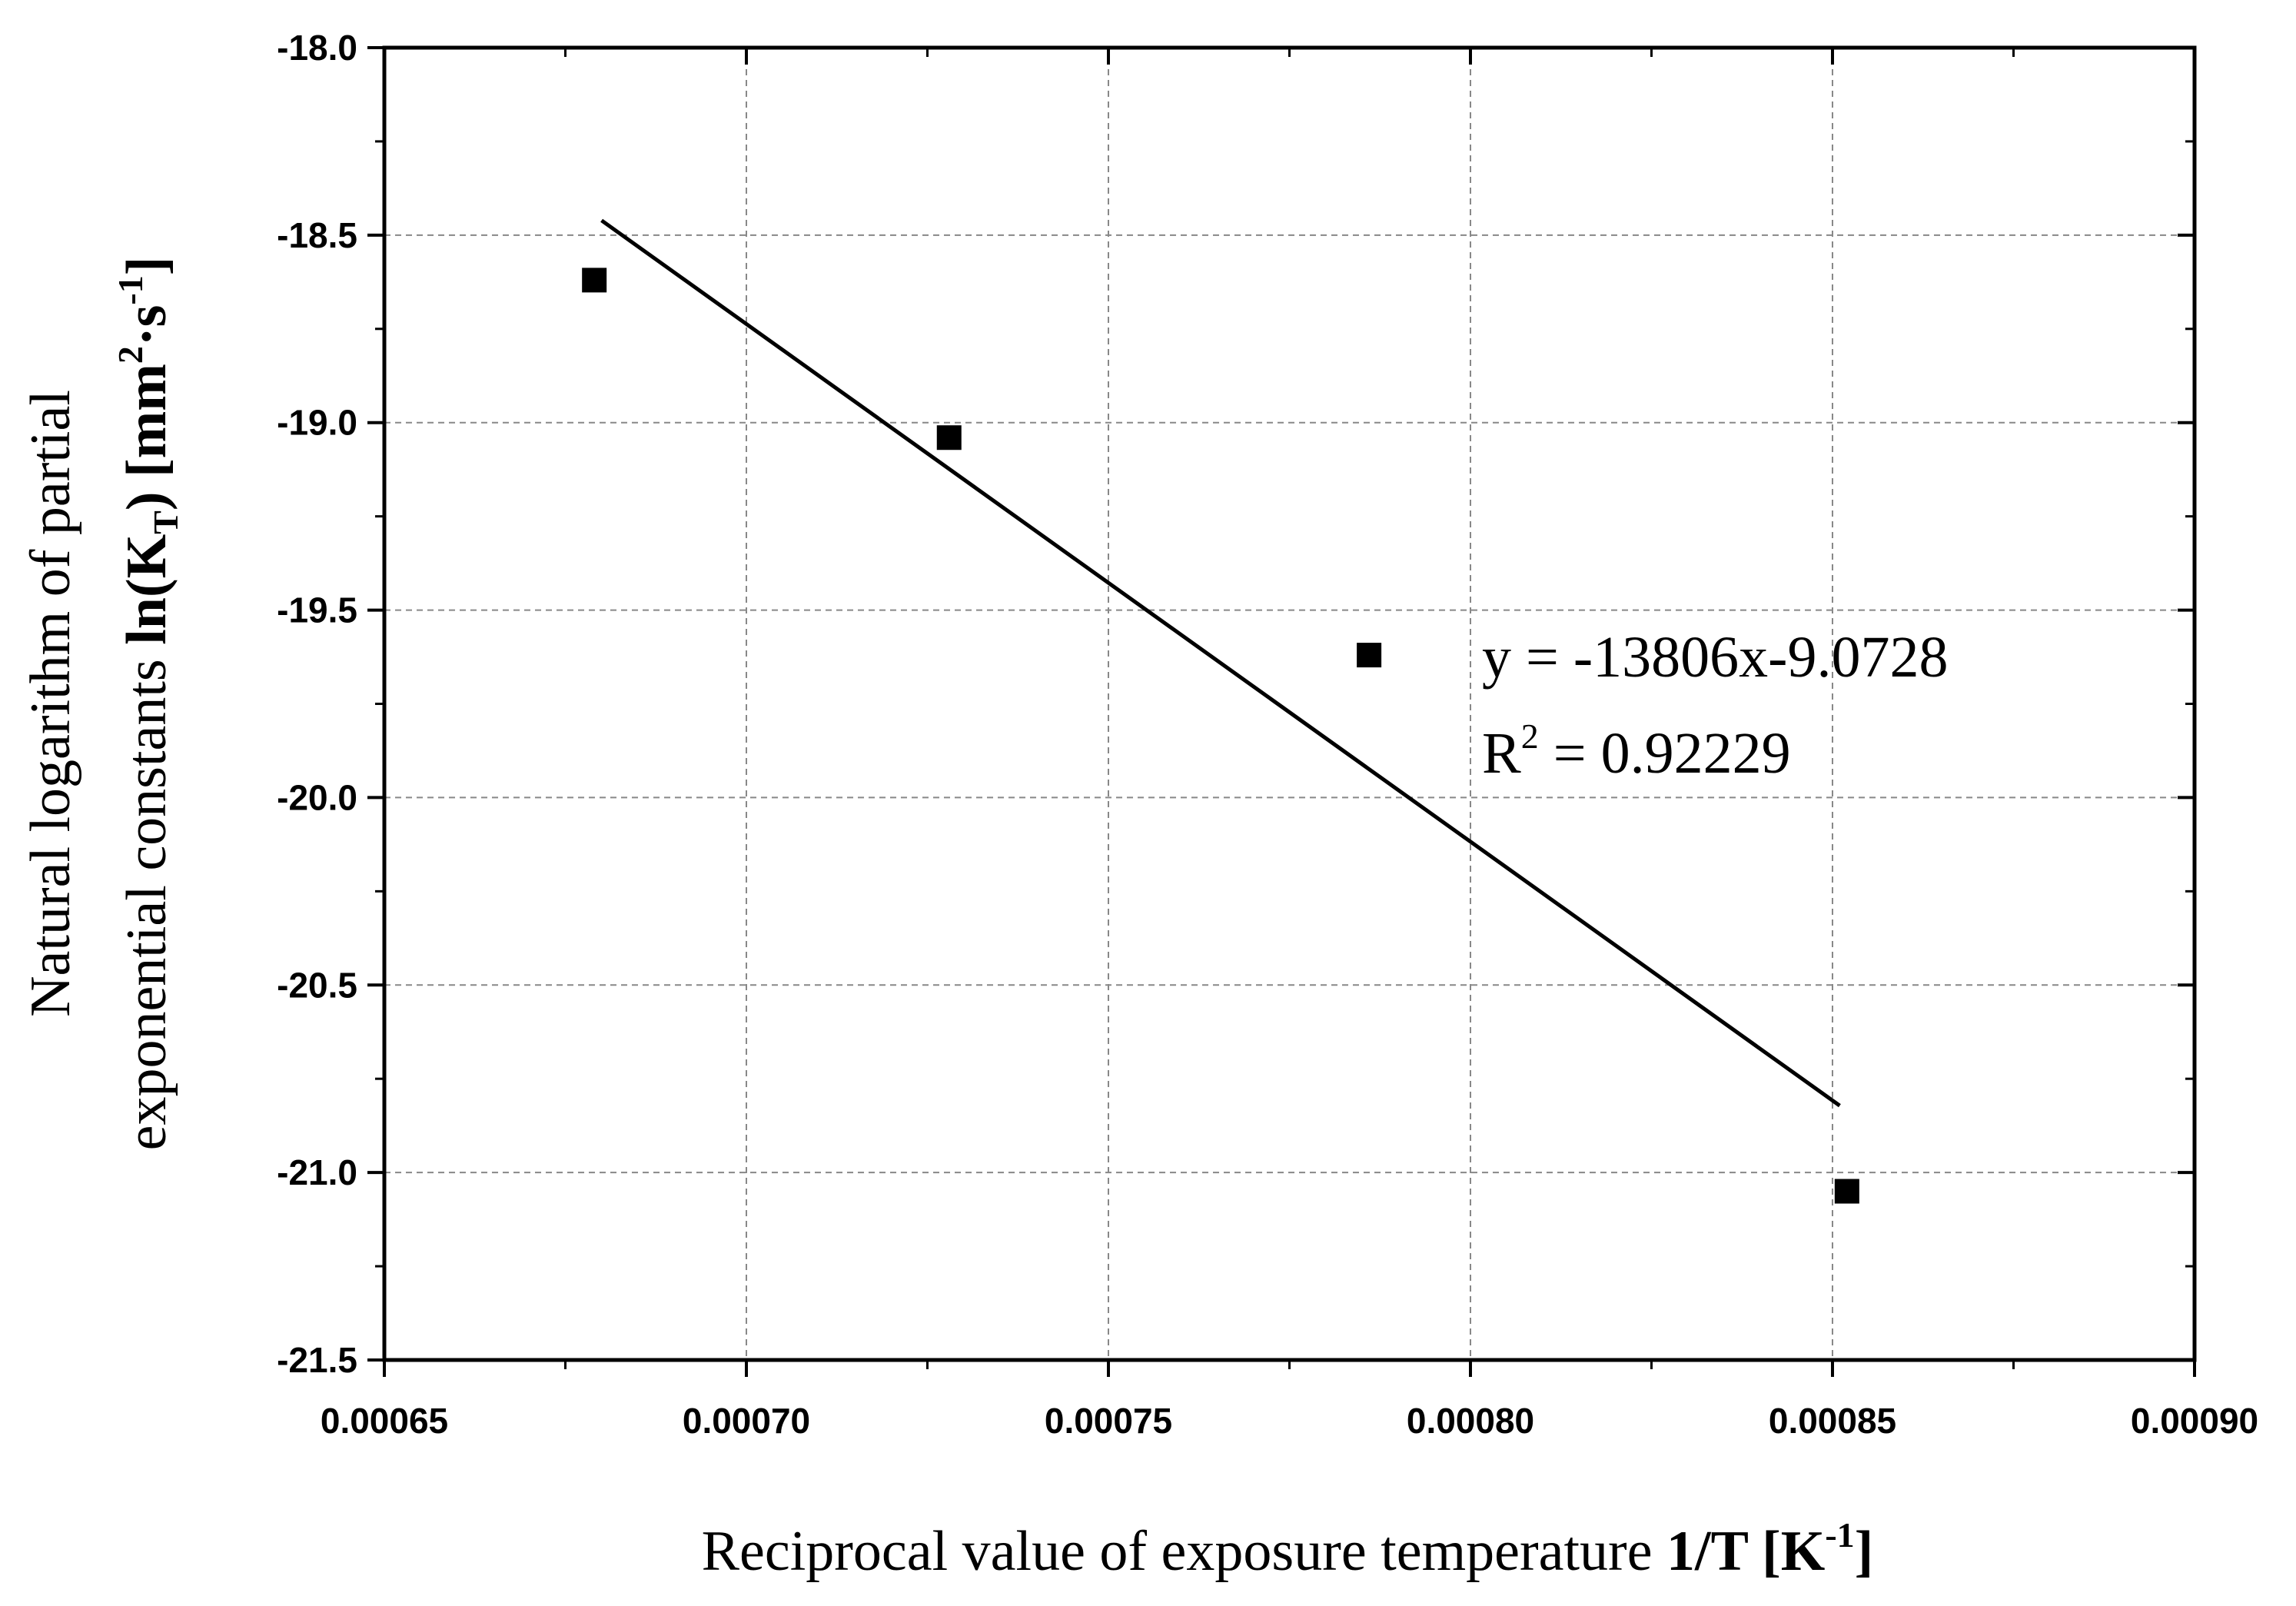 The height and width of the screenshot is (1606, 2296). I want to click on y-tick-label: -19.5, so click(317, 610).